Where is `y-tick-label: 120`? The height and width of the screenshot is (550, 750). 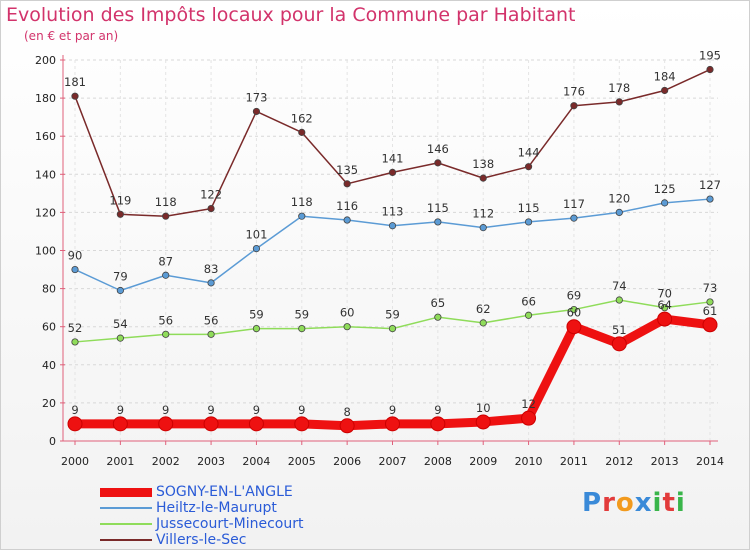 y-tick-label: 120 is located at coordinates (45, 212).